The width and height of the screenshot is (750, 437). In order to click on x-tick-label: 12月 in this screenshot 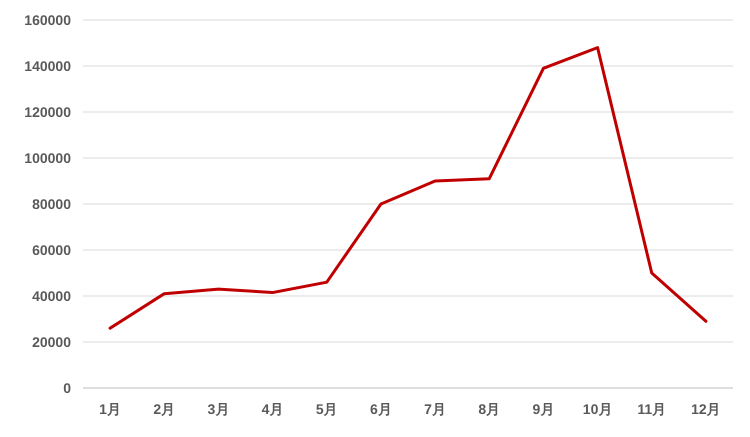, I will do `click(706, 409)`.